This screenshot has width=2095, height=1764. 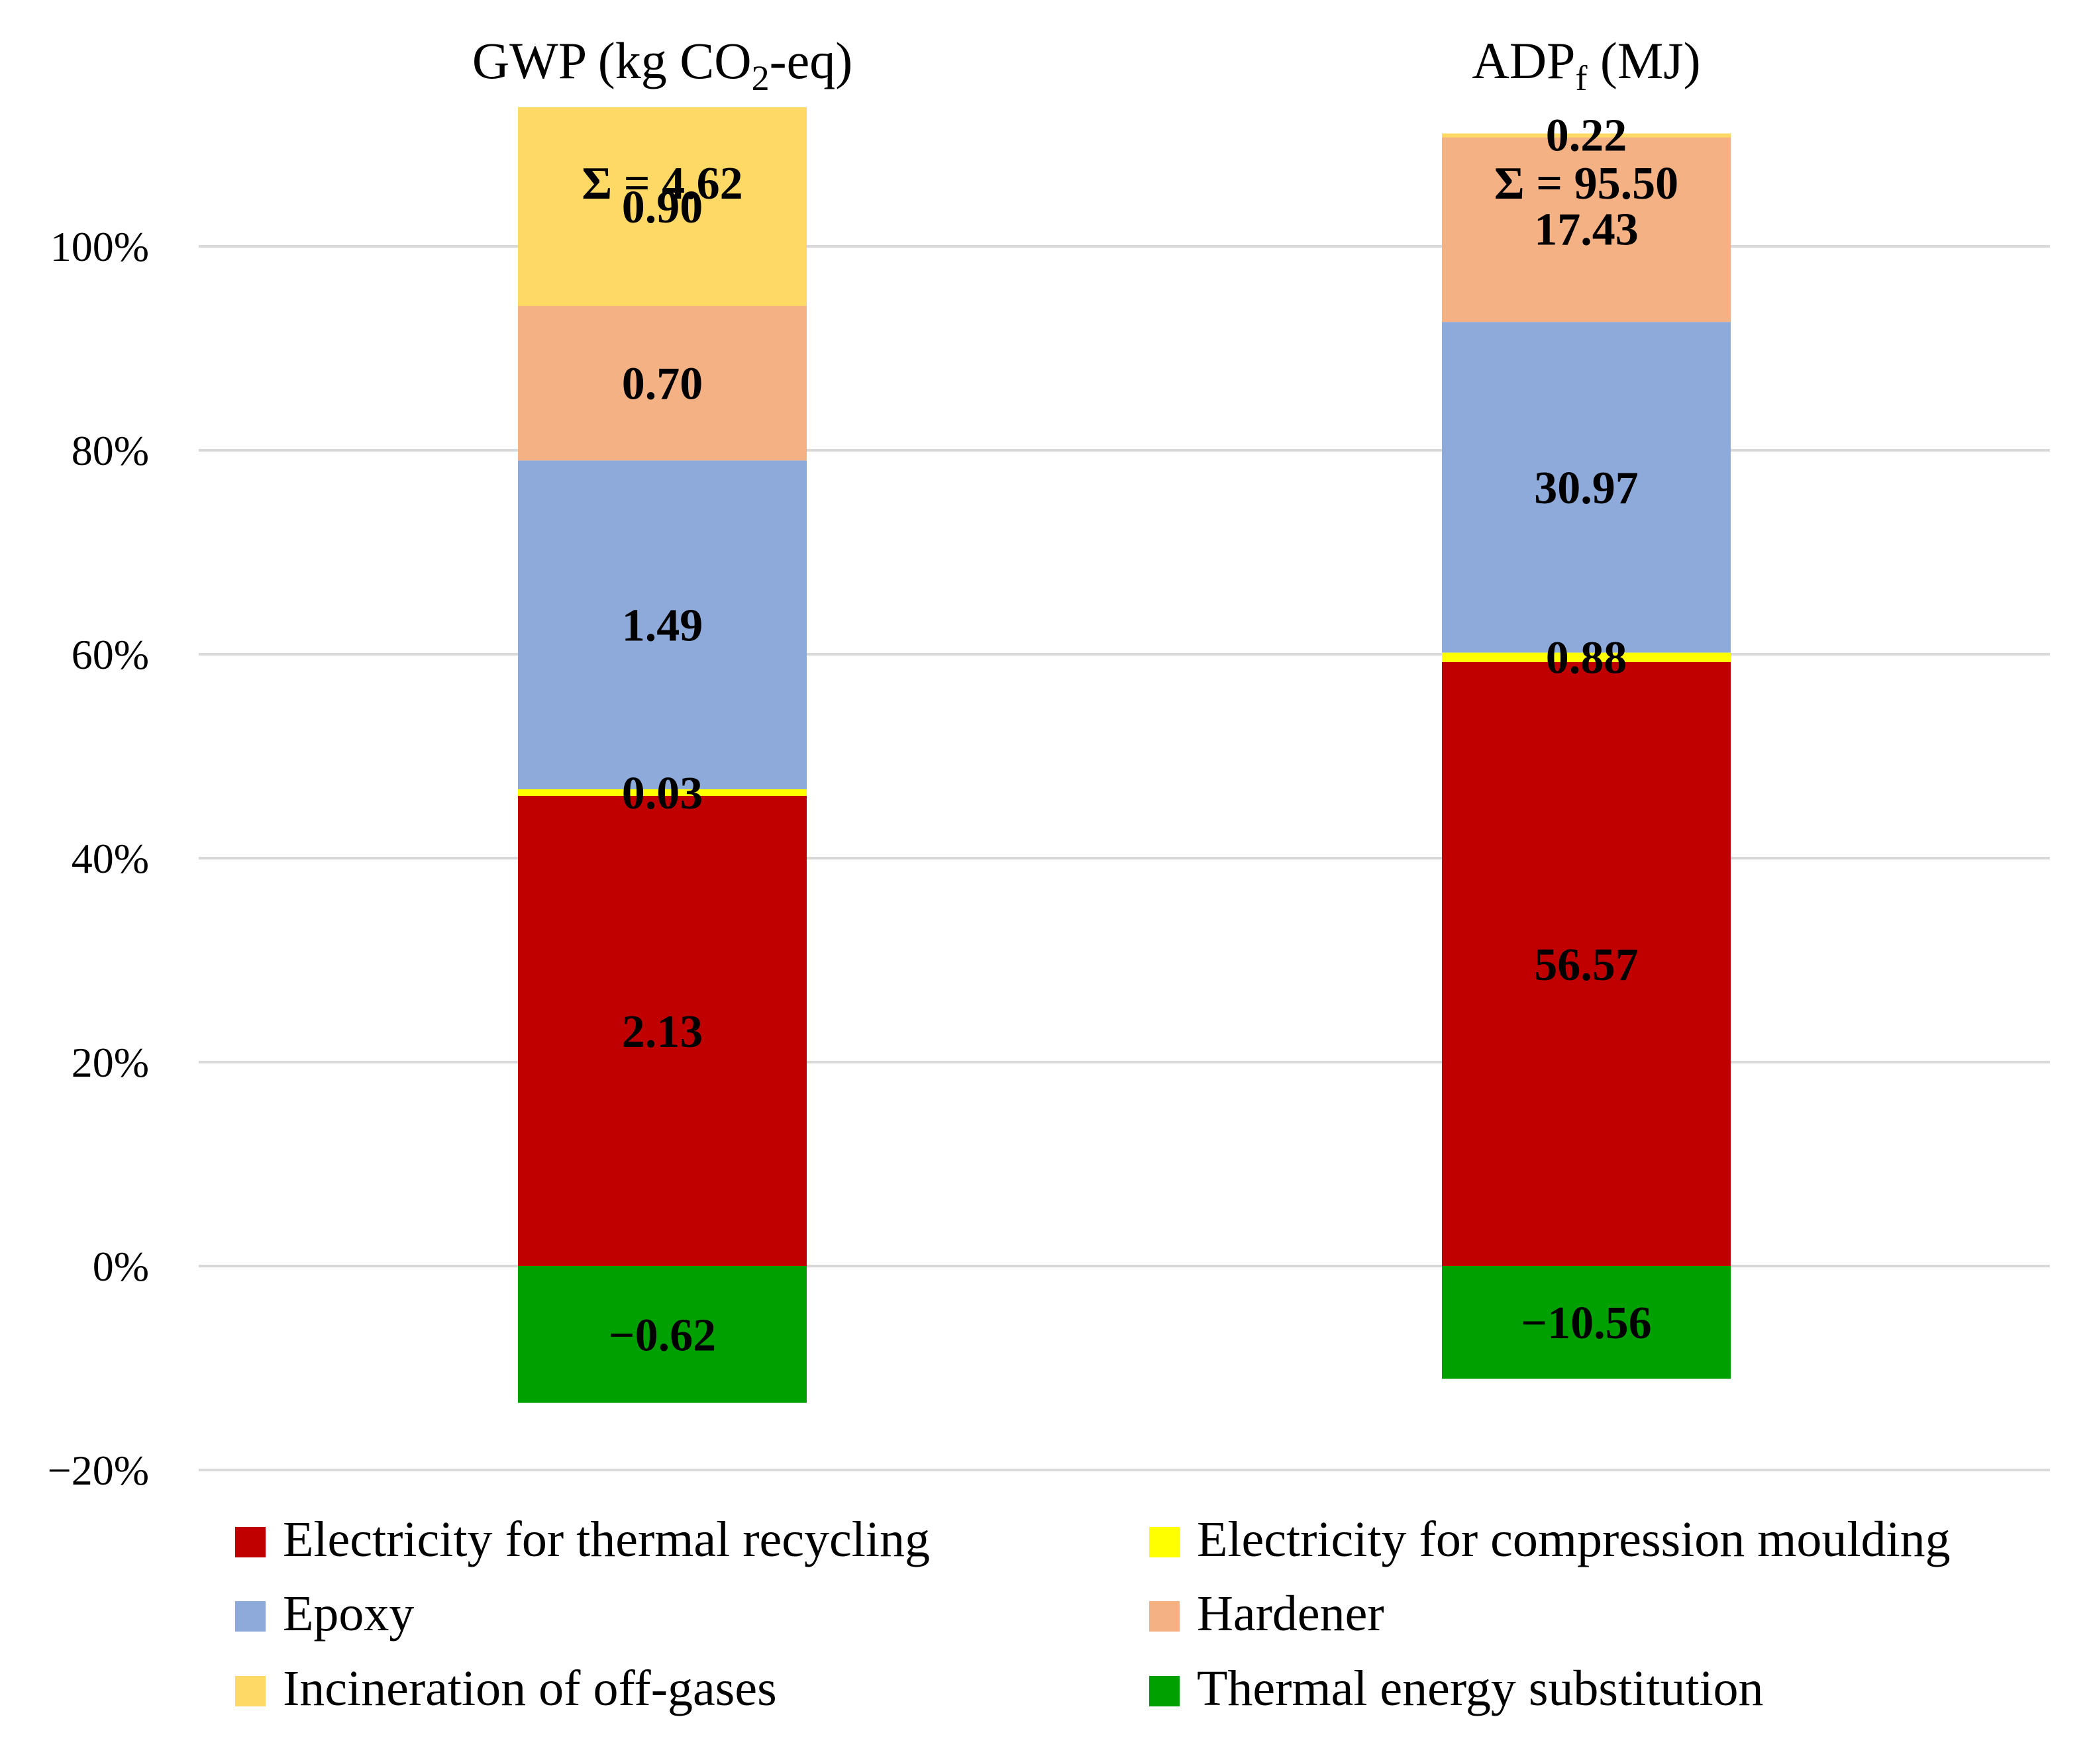 What do you see at coordinates (606, 1539) in the screenshot?
I see `legend-label-electricity_recycling: Electricity for thermal recycling` at bounding box center [606, 1539].